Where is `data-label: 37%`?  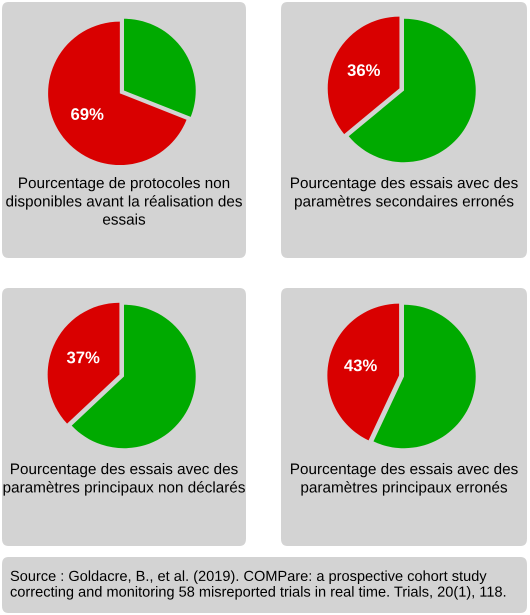
data-label: 37% is located at coordinates (83, 358).